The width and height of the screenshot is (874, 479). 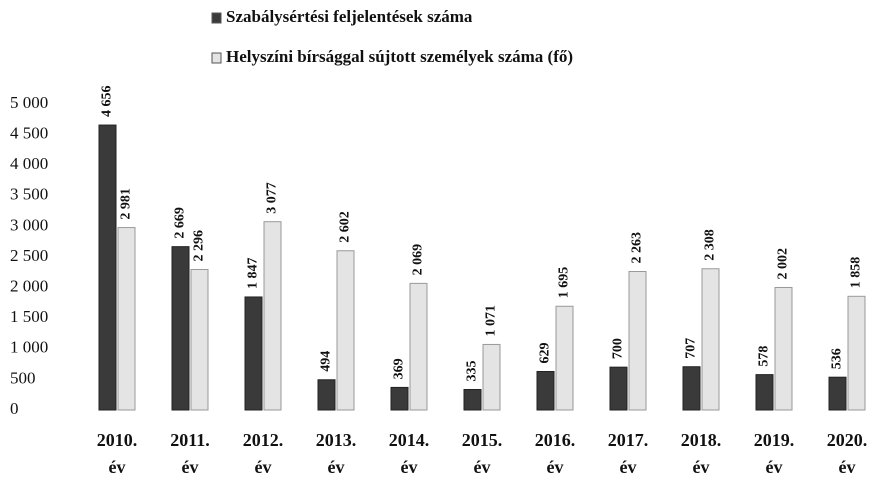 What do you see at coordinates (23, 377) in the screenshot?
I see `y-tick-label: 500` at bounding box center [23, 377].